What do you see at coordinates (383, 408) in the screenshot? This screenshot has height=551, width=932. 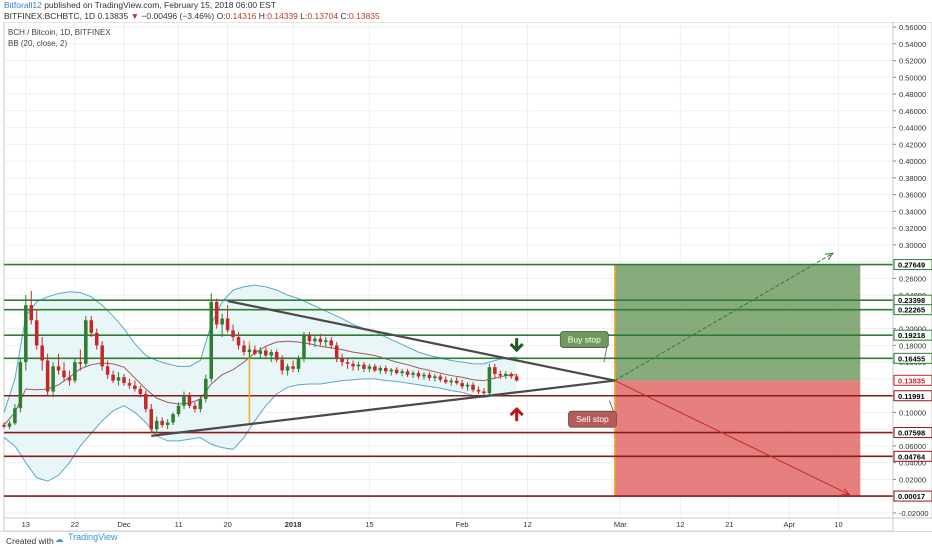 I see `triangle-lower-trendline` at bounding box center [383, 408].